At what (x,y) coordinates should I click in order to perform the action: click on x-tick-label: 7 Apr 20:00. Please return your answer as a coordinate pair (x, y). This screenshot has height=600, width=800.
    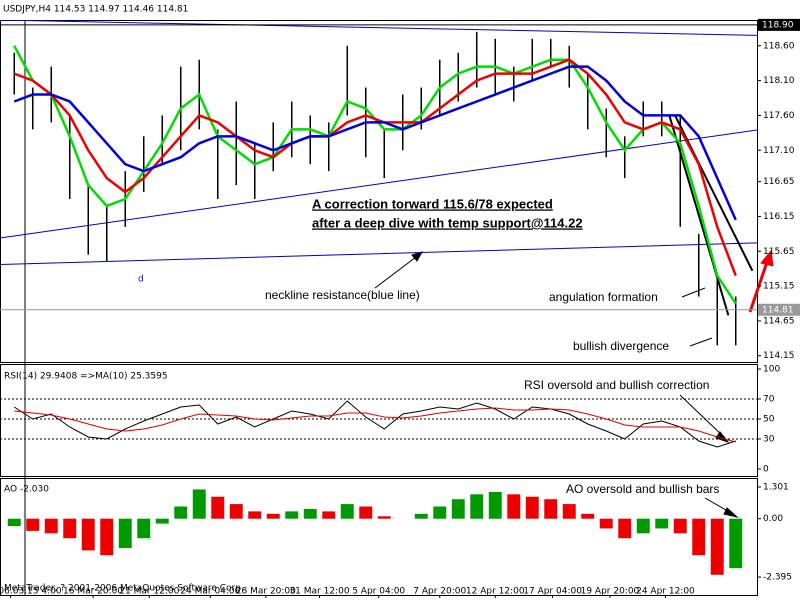
    Looking at the image, I should click on (439, 592).